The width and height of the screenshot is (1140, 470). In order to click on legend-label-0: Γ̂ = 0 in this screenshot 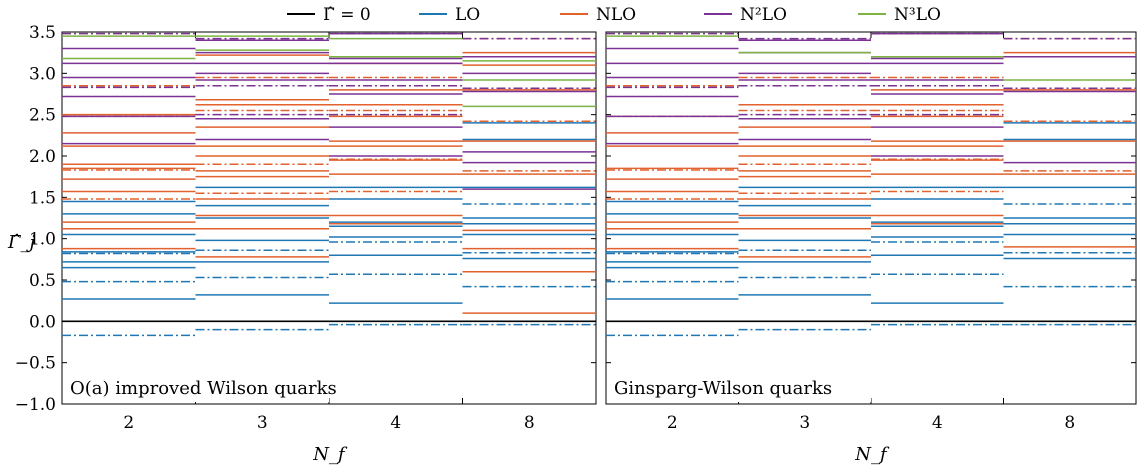, I will do `click(347, 15)`.